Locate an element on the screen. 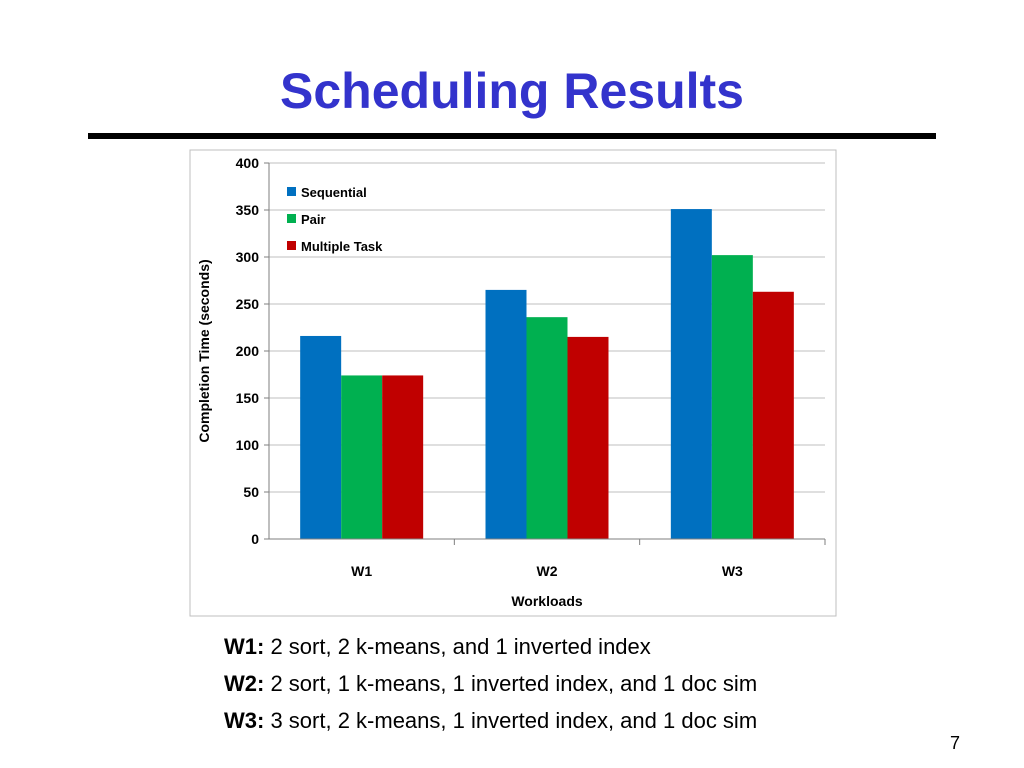 This screenshot has width=1024, height=768. legend-label: Pair is located at coordinates (313, 219).